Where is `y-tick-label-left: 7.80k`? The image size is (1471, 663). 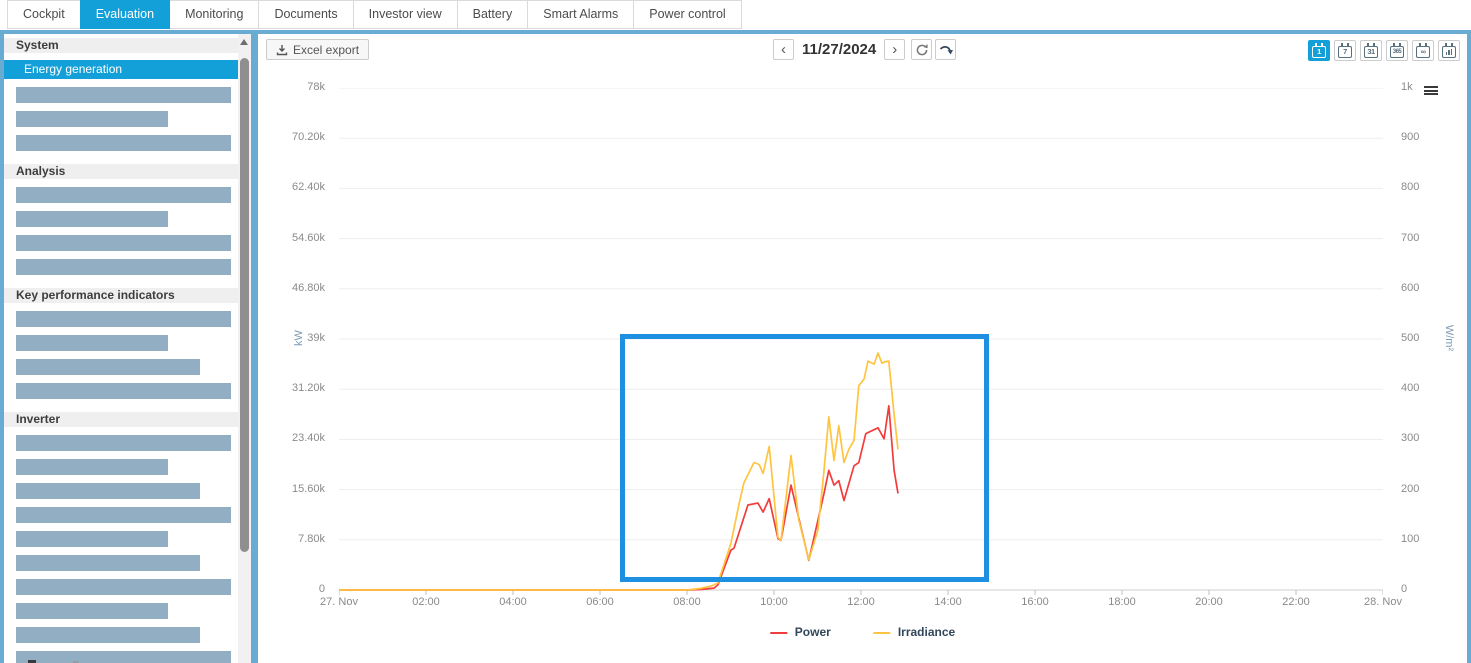
y-tick-label-left: 7.80k is located at coordinates (311, 538).